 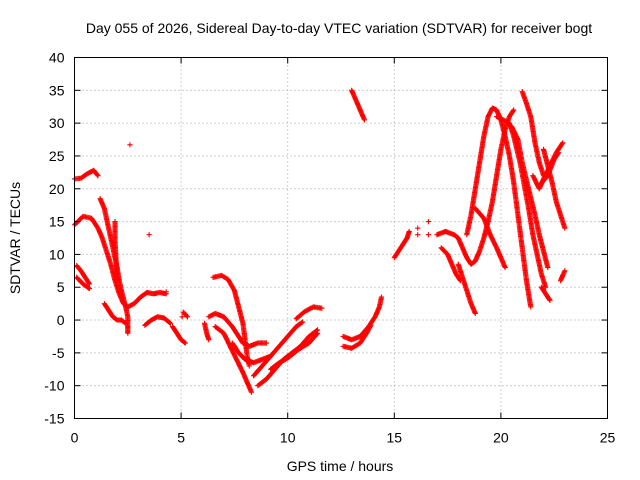 I want to click on series-arc27, so click(x=450, y=264).